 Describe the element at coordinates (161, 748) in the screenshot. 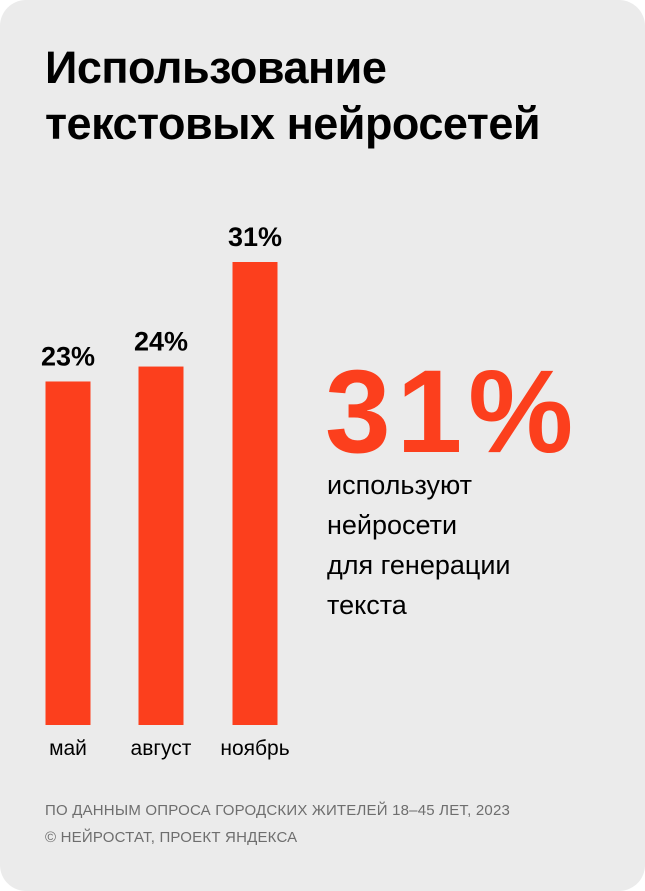

I see `category-label: август` at that location.